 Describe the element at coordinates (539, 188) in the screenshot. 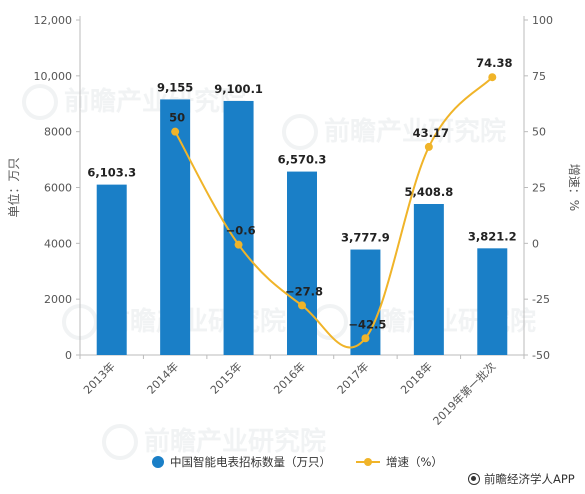

I see `right-axis-tick-label: 25` at that location.